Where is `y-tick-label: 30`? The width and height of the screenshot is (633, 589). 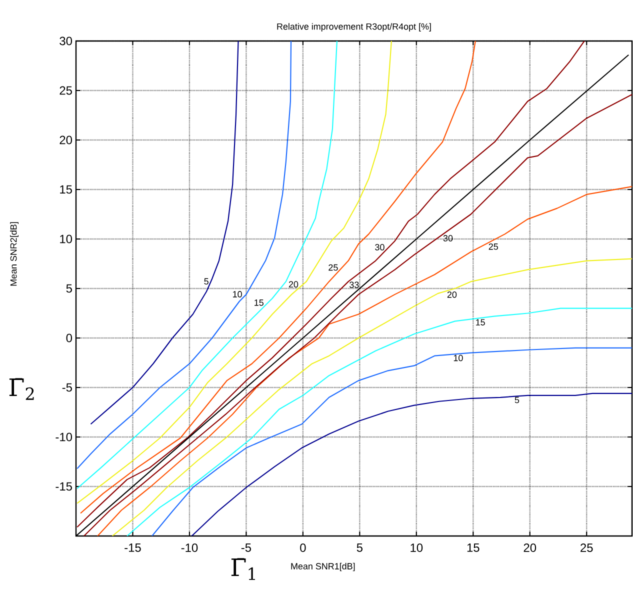 y-tick-label: 30 is located at coordinates (66, 41).